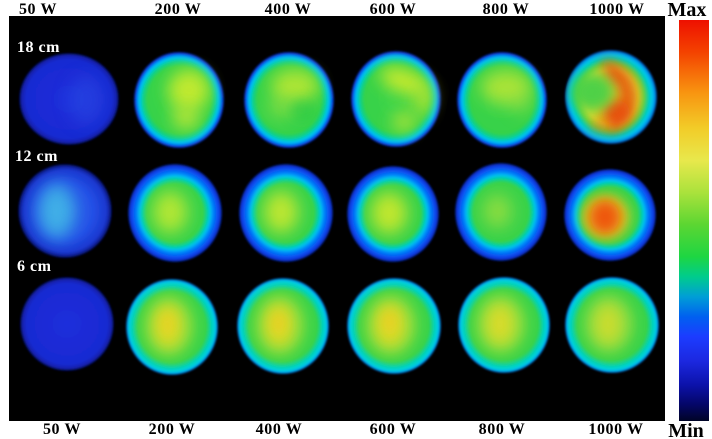  I want to click on svg-text: 18 cm, so click(38, 47).